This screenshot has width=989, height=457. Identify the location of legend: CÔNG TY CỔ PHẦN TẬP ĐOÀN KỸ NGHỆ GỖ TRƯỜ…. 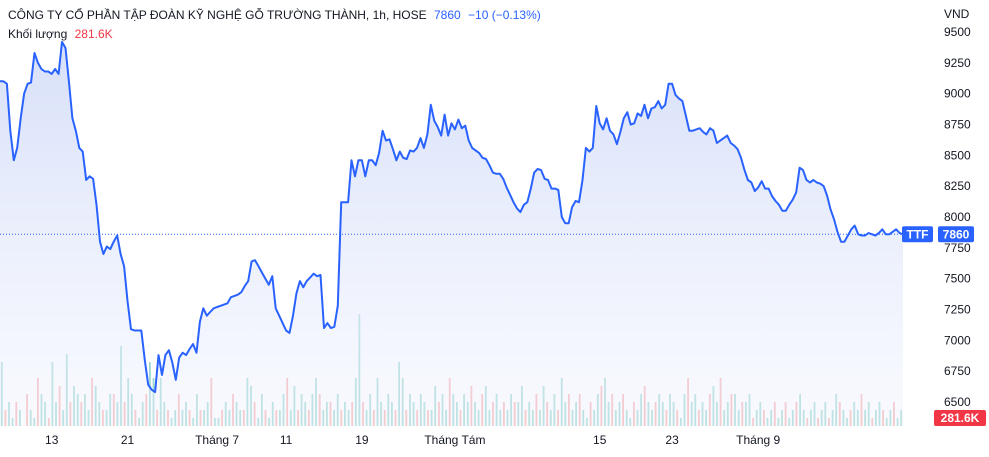
(276, 25).